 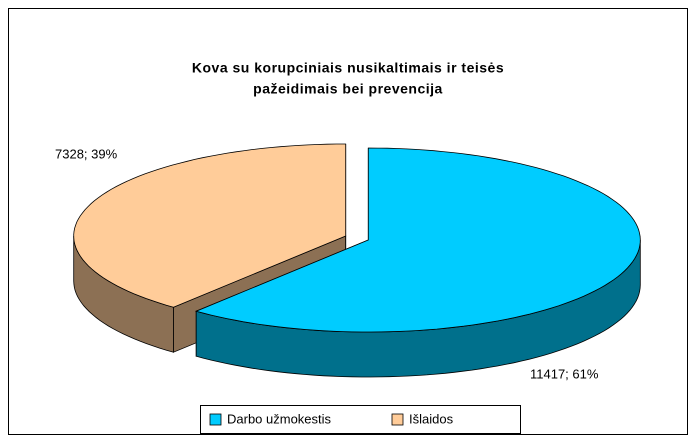 I want to click on legend: Darbo užmokestis Išlaidos, so click(x=360, y=419).